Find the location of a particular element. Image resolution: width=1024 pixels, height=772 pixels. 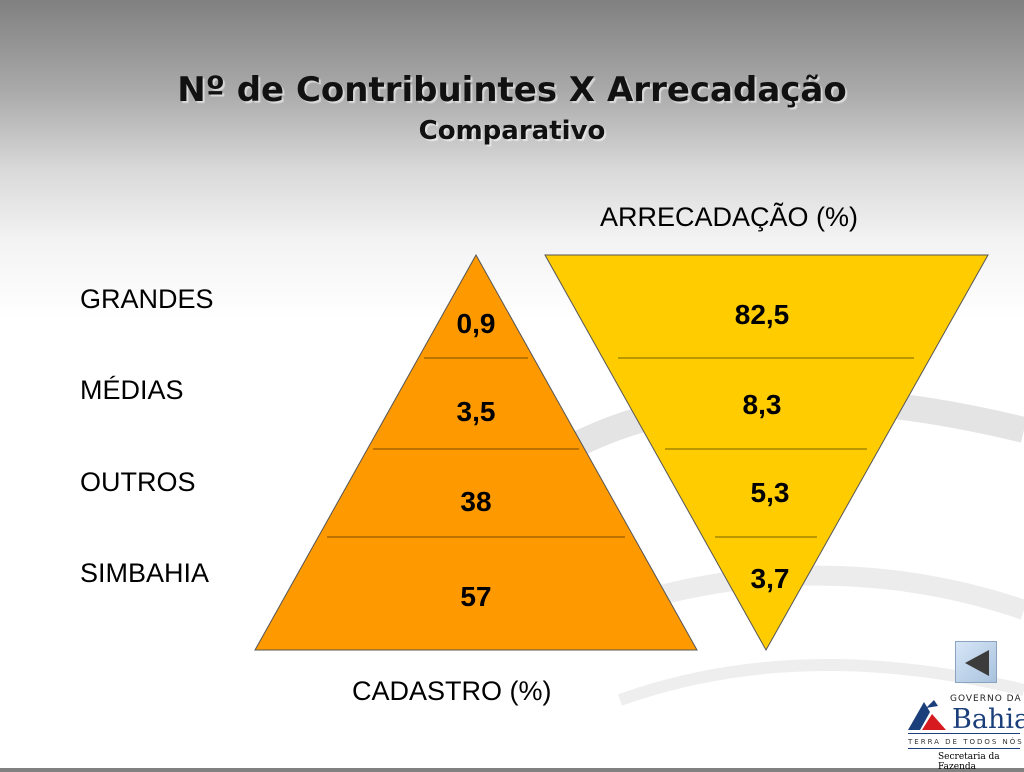

page-title: Nº de Contribuintes X Arrecadação is located at coordinates (512, 90).